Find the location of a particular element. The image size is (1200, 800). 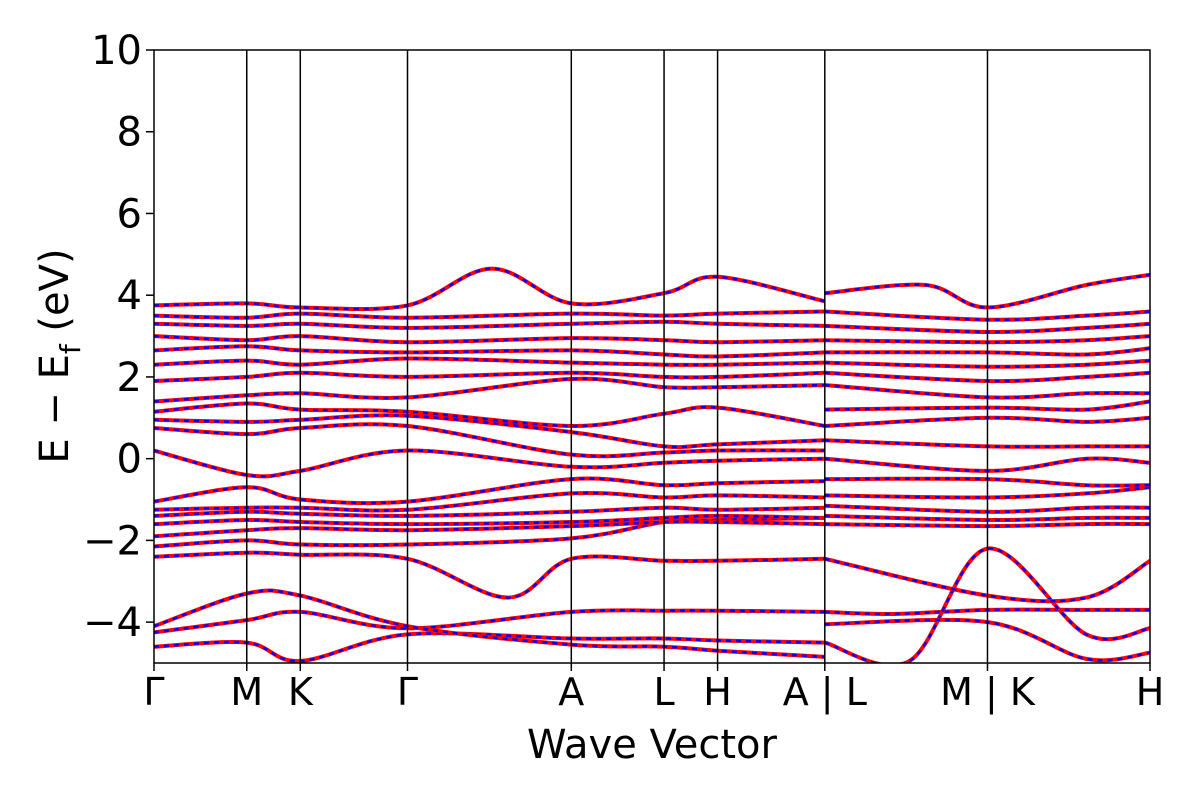

kpoint-label: A | L is located at coordinates (825, 692).